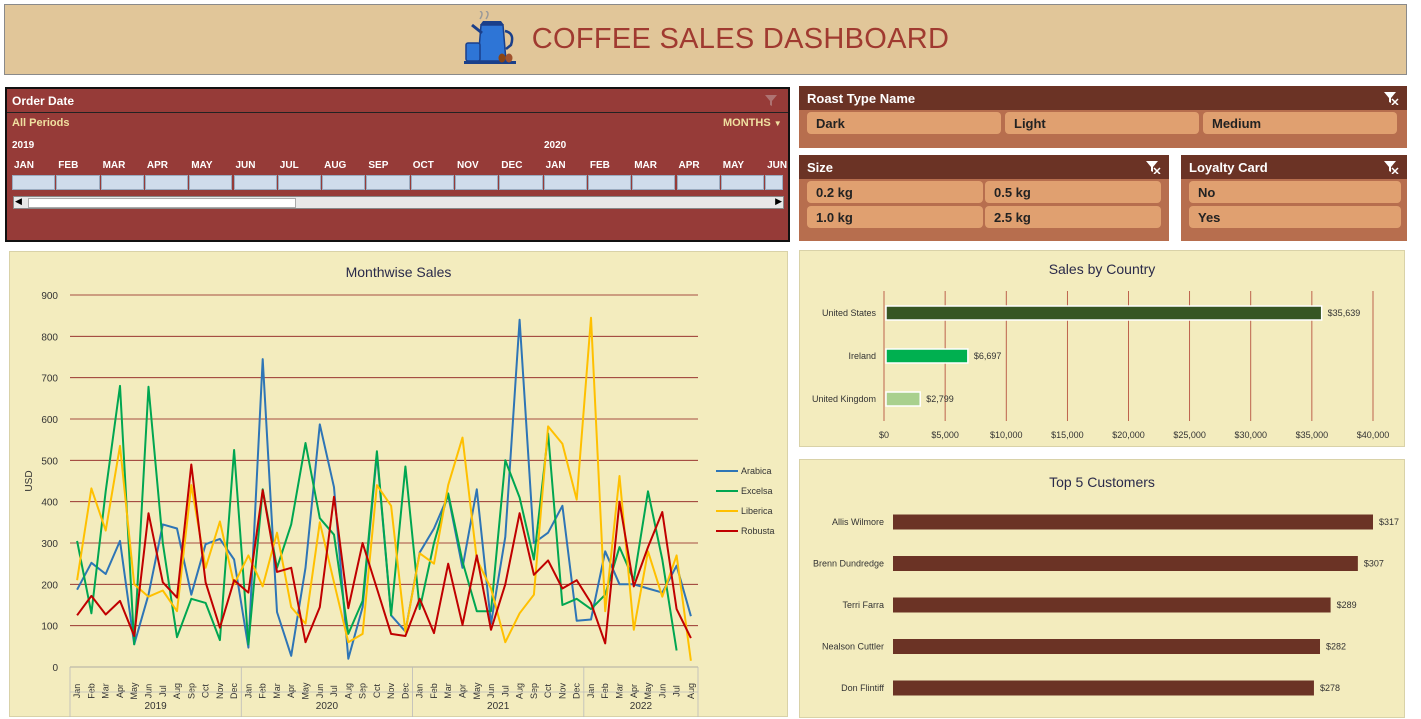 This screenshot has width=1421, height=719. What do you see at coordinates (134, 691) in the screenshot?
I see `x-tick-label: May` at bounding box center [134, 691].